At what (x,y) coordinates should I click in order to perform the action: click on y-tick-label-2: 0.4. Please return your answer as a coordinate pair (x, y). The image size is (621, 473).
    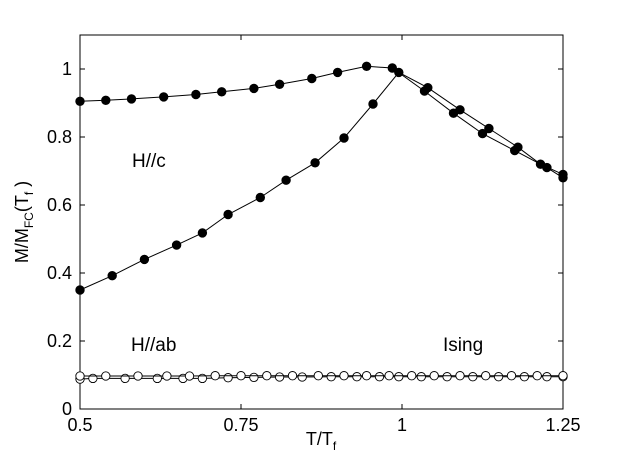
    Looking at the image, I should click on (59, 273).